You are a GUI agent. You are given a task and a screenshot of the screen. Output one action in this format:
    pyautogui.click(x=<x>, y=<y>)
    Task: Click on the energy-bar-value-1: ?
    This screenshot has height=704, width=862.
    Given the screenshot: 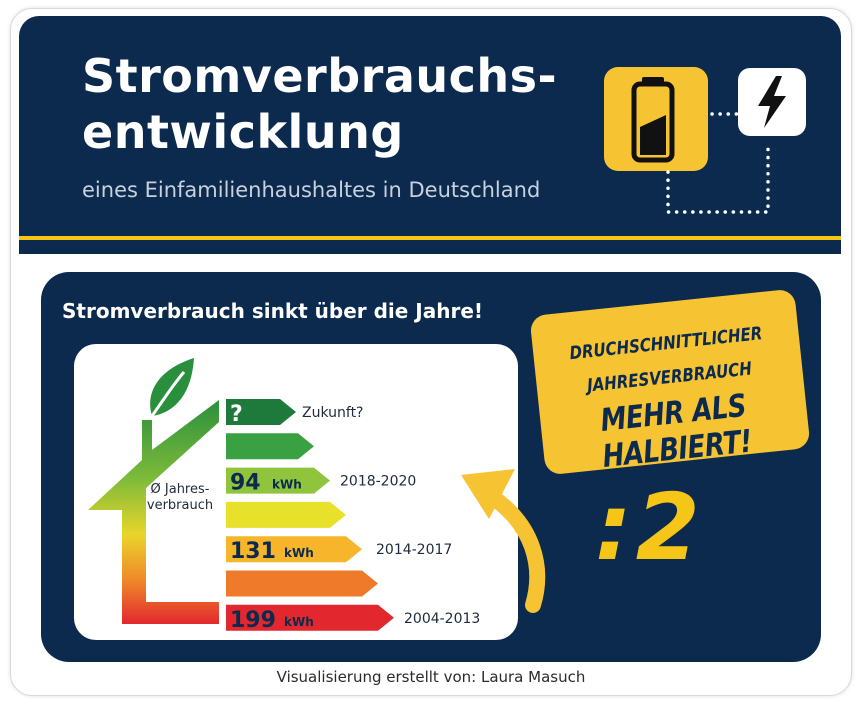 What is the action you would take?
    pyautogui.click(x=236, y=414)
    